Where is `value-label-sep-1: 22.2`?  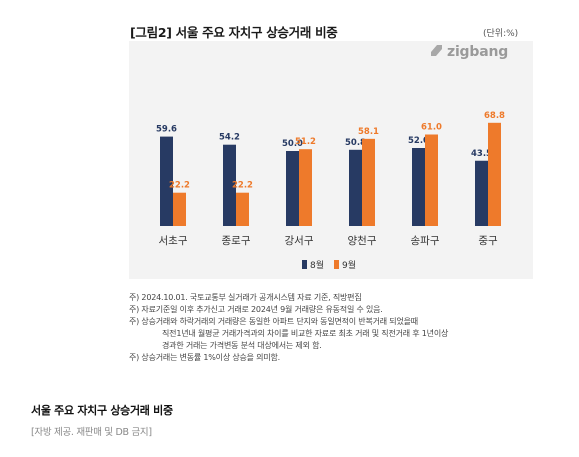
value-label-sep-1: 22.2 is located at coordinates (242, 186).